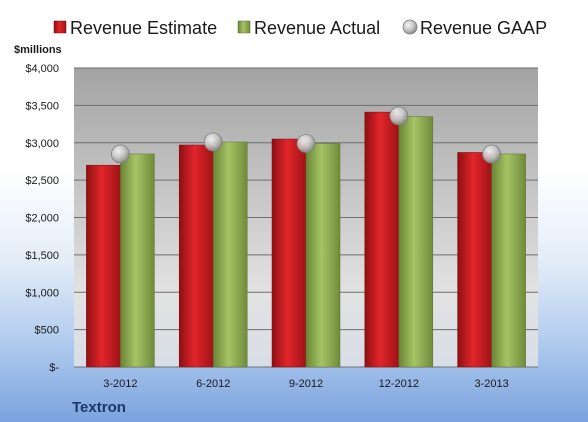 The height and width of the screenshot is (422, 588). Describe the element at coordinates (120, 154) in the screenshot. I see `marker-revenue-gaap-3-2012` at that location.